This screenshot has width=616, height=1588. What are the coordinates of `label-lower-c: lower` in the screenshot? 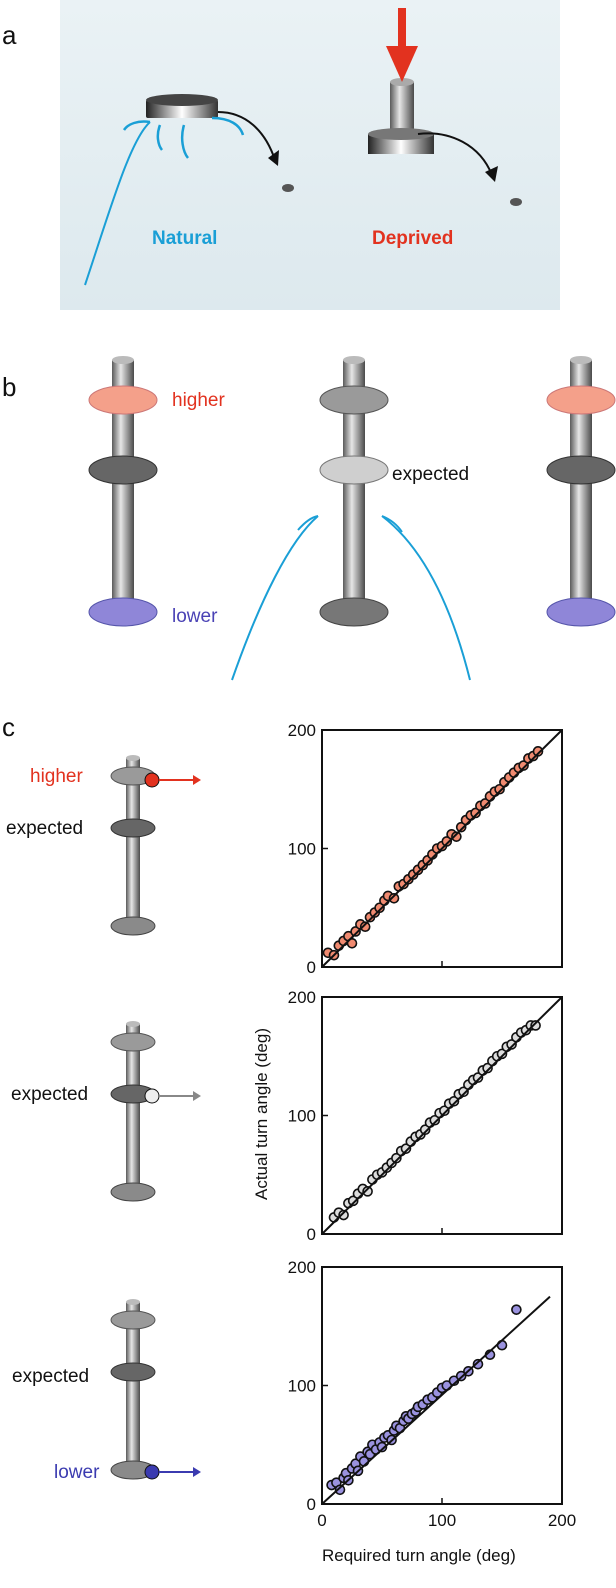 It's located at (77, 1472).